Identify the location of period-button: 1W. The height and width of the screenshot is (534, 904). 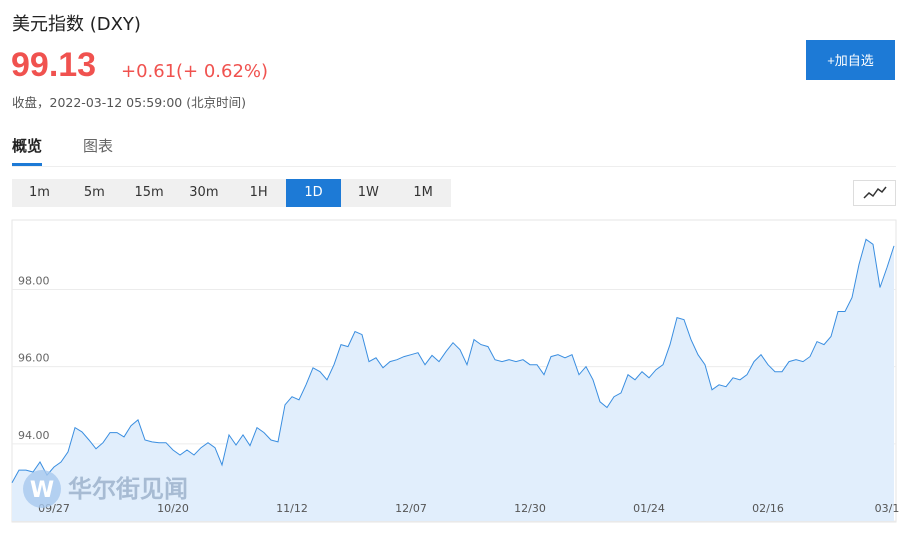
(368, 192).